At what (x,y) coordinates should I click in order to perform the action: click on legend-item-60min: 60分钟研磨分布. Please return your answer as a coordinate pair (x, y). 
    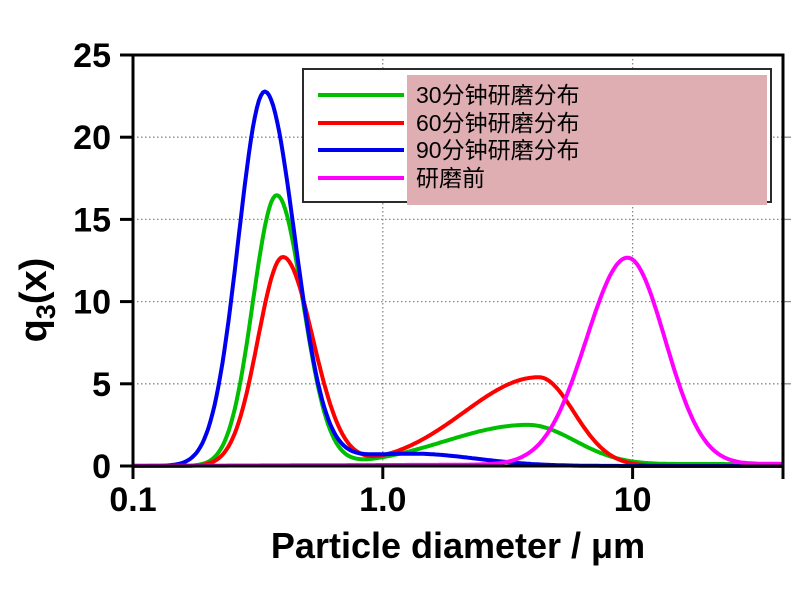
    Looking at the image, I should click on (442, 123).